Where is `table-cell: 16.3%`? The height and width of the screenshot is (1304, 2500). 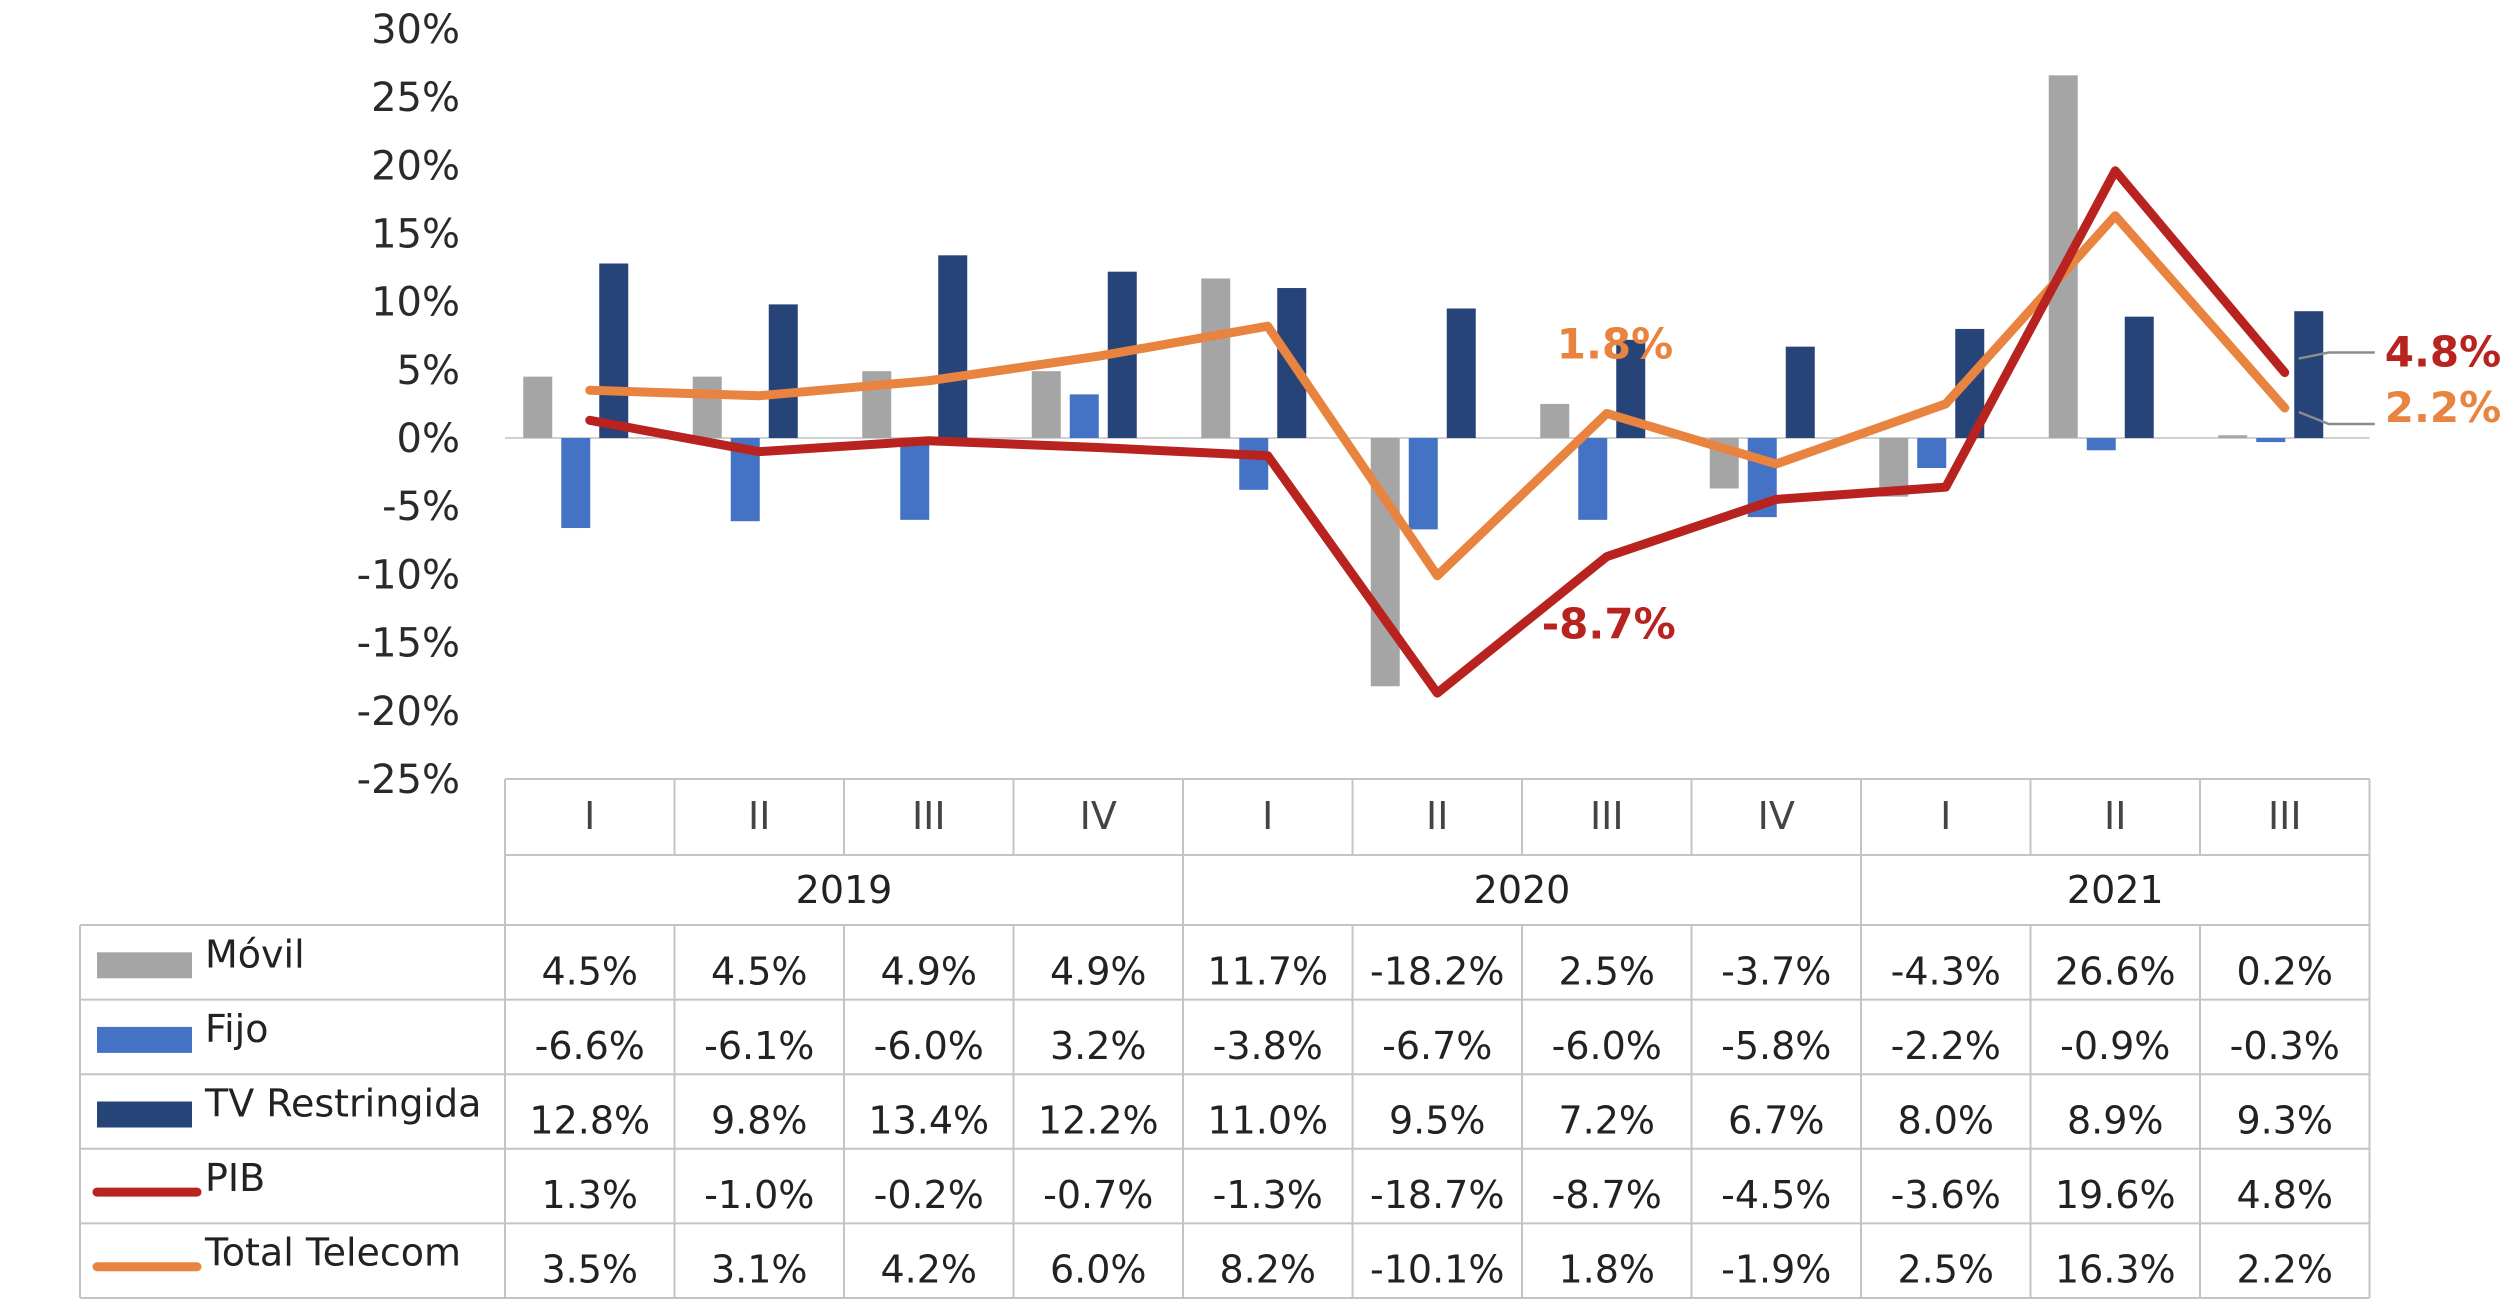 table-cell: 16.3% is located at coordinates (2115, 1270).